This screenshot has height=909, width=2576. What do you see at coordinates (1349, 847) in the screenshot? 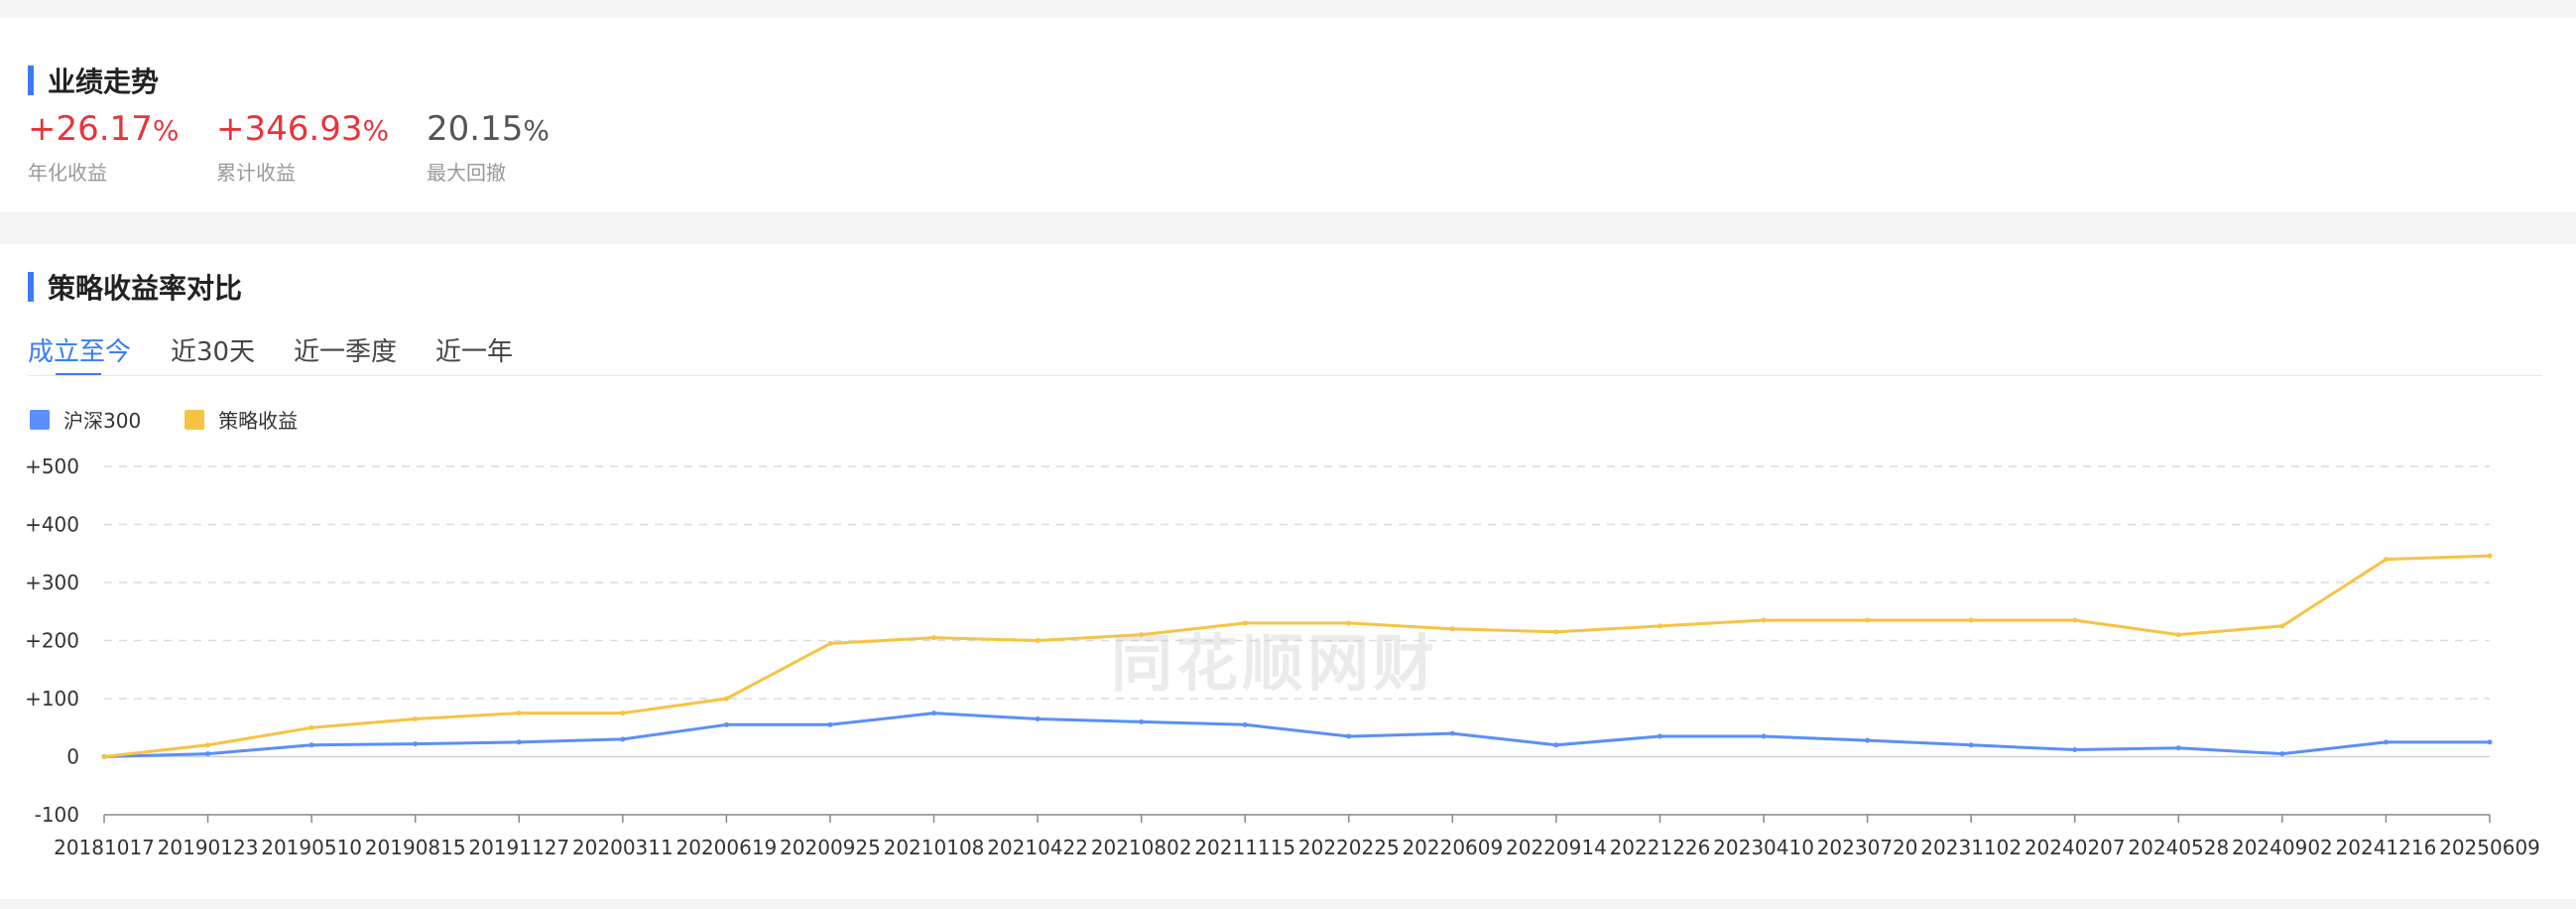
I see `x-tick-label: 20220225` at bounding box center [1349, 847].